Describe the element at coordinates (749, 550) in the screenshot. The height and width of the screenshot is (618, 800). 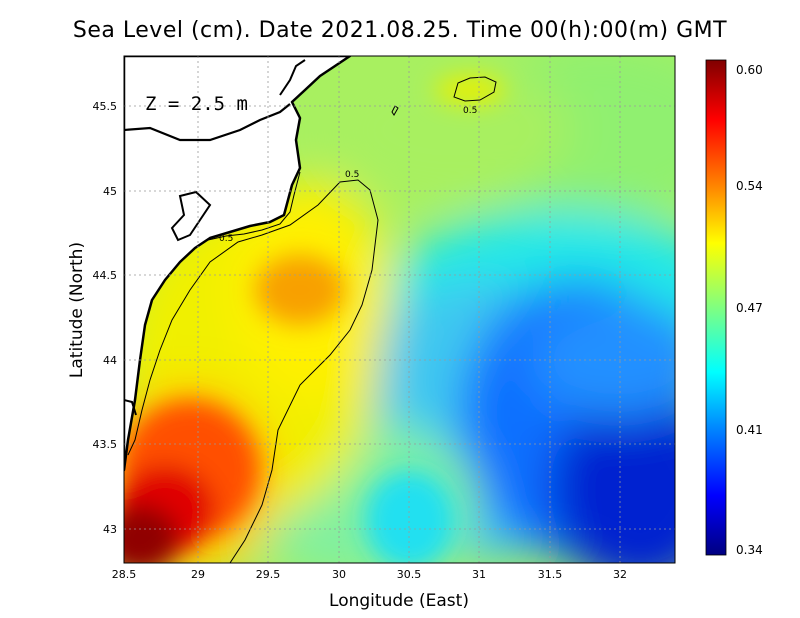
I see `colorbar-tick-label: 0.34` at that location.